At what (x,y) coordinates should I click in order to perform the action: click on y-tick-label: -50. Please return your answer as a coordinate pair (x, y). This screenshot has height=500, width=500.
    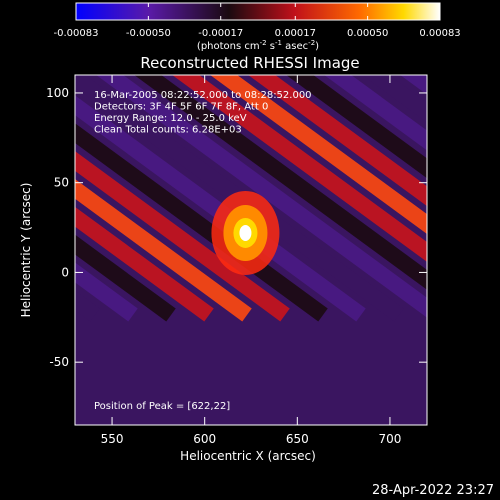
    Looking at the image, I should click on (59, 362).